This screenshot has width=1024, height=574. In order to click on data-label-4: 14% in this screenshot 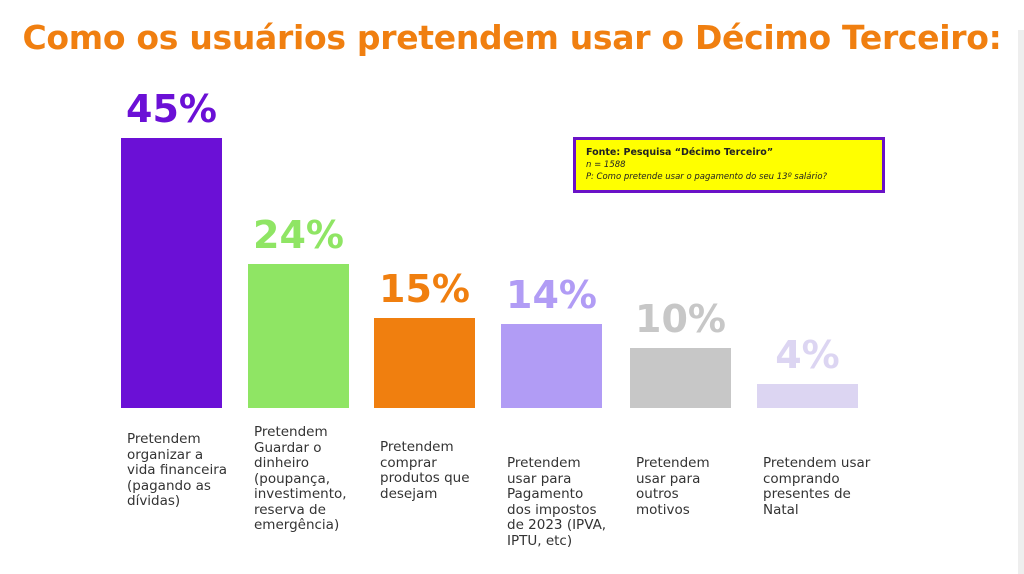, I will do `click(551, 295)`.